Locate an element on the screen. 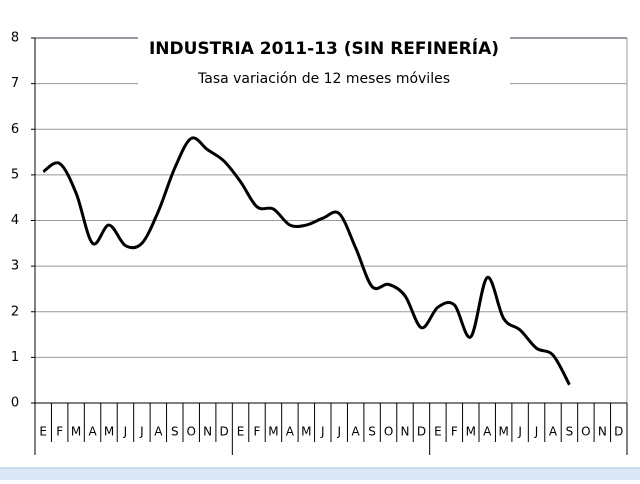  chart-title: INDUSTRIA 2011-13 (SIN REFINERÍA) is located at coordinates (324, 48).